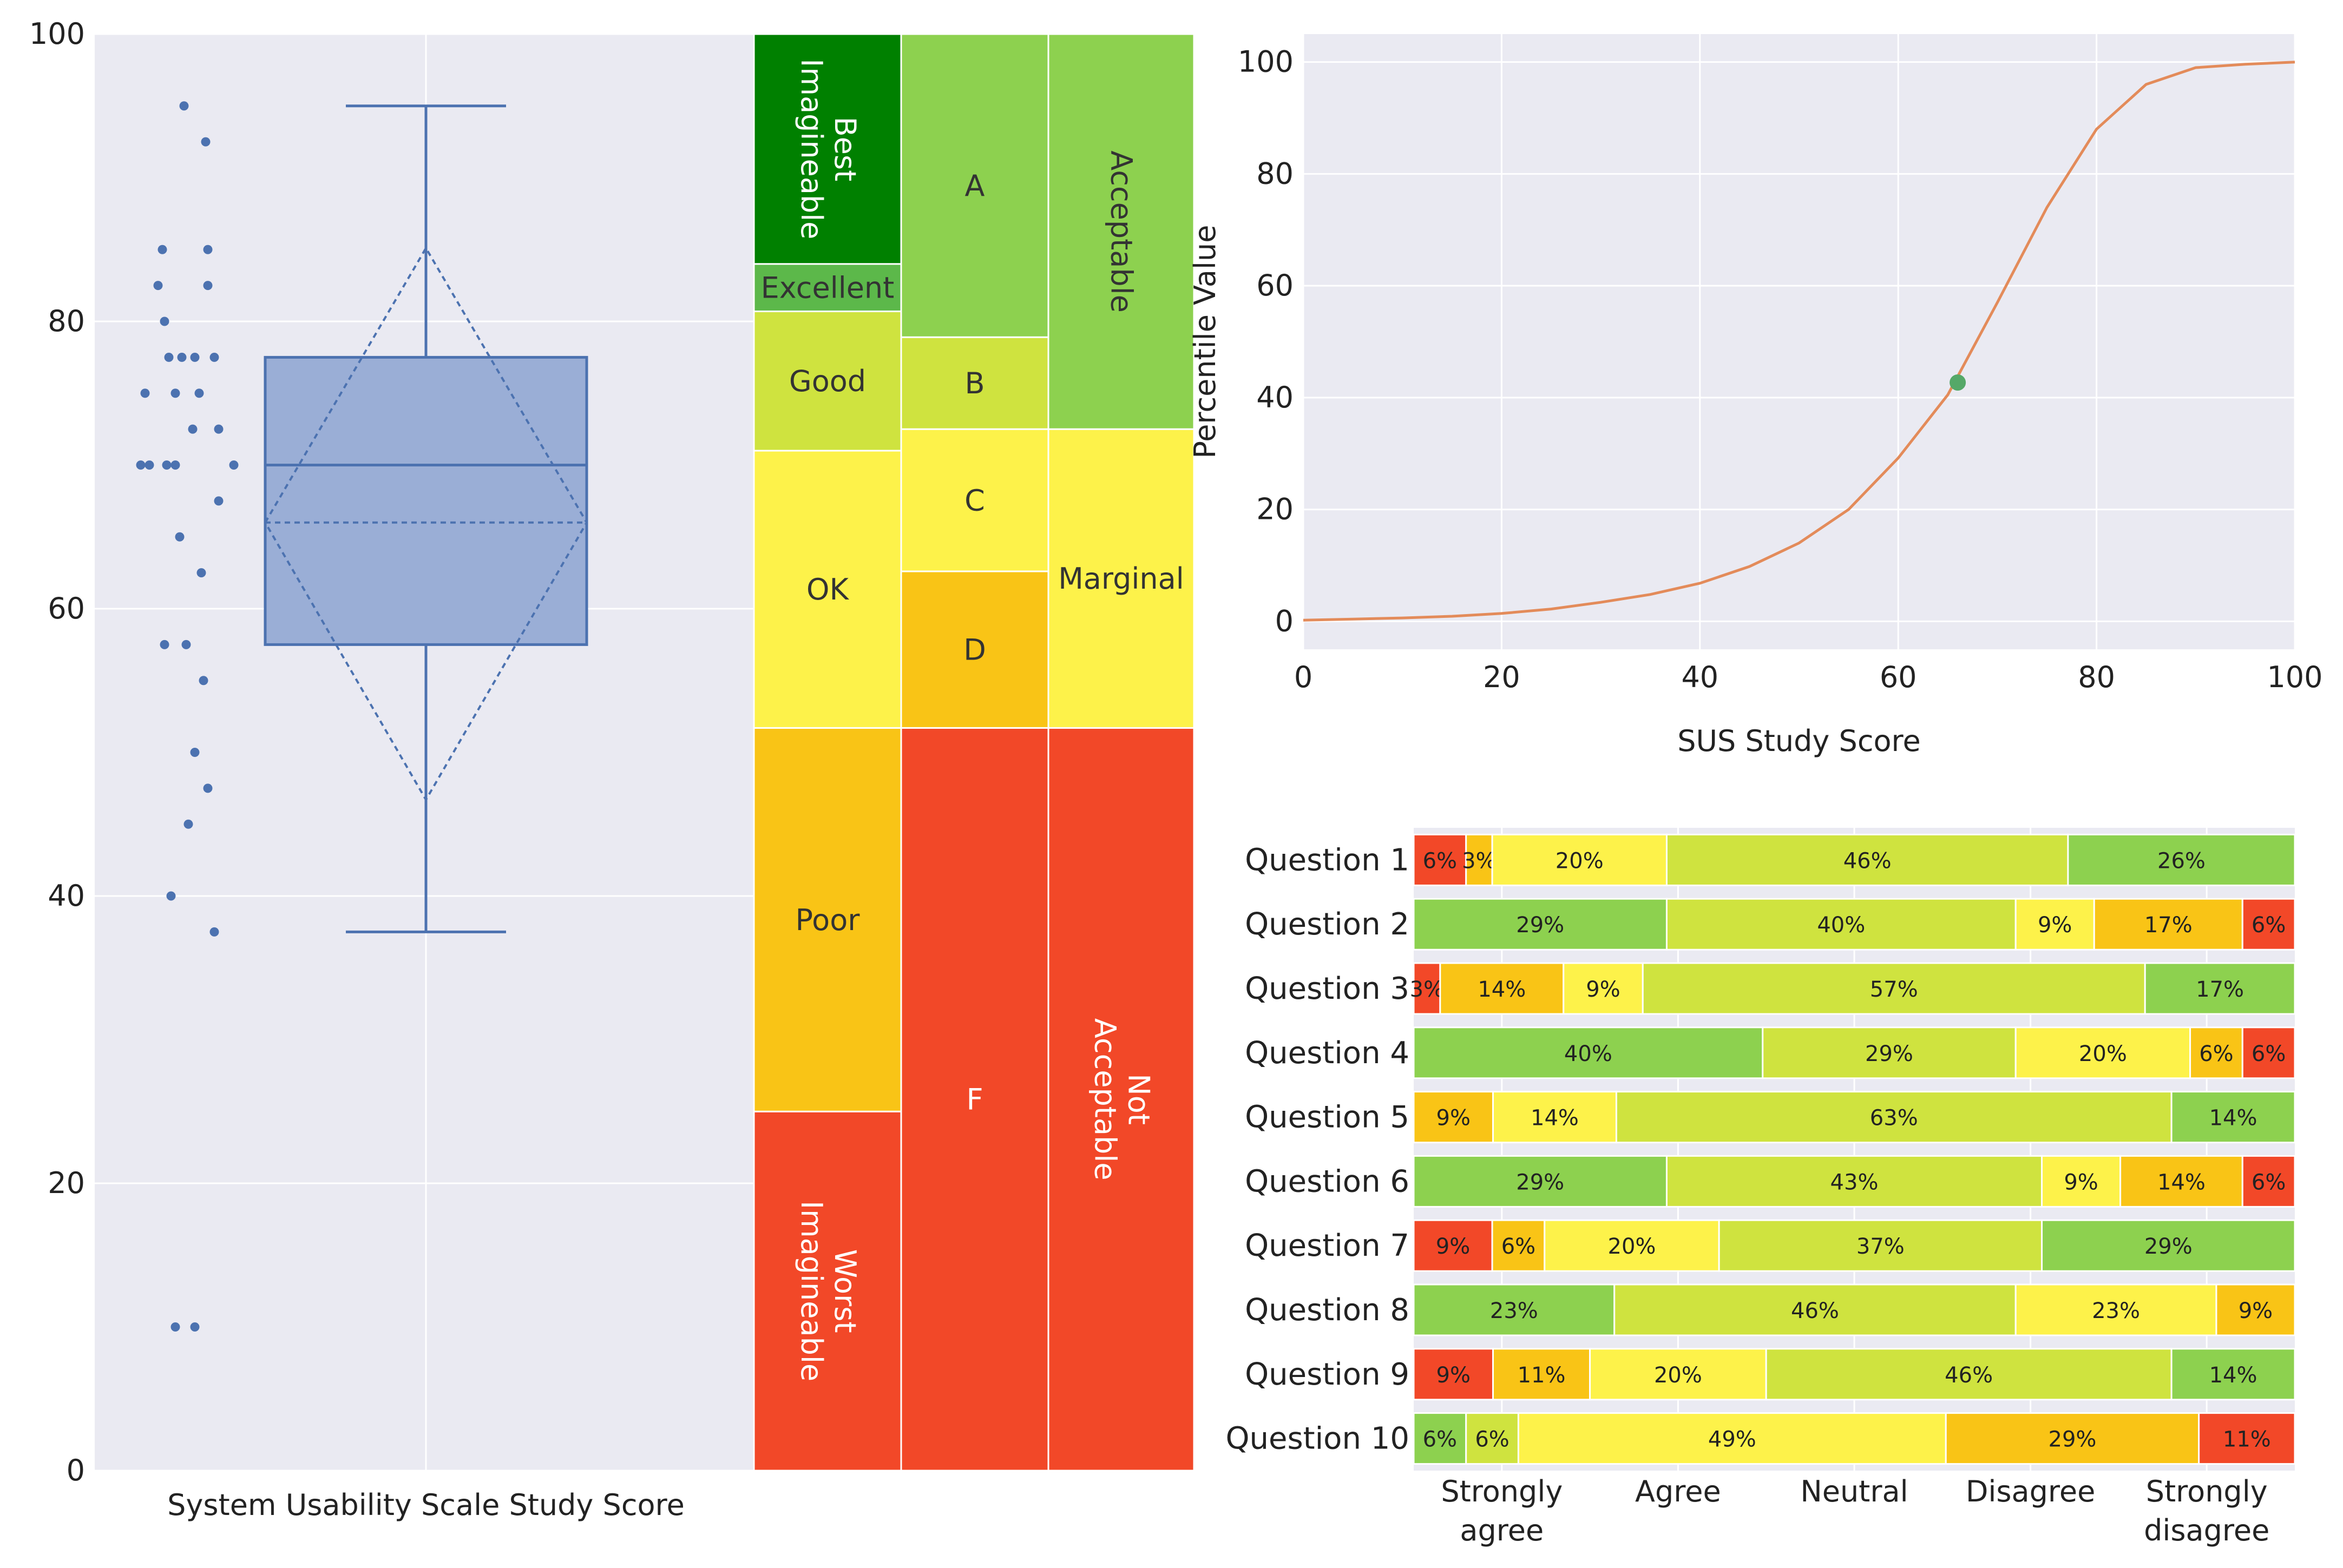 This screenshot has height=1568, width=2343. I want to click on scale-band-label: C, so click(975, 501).